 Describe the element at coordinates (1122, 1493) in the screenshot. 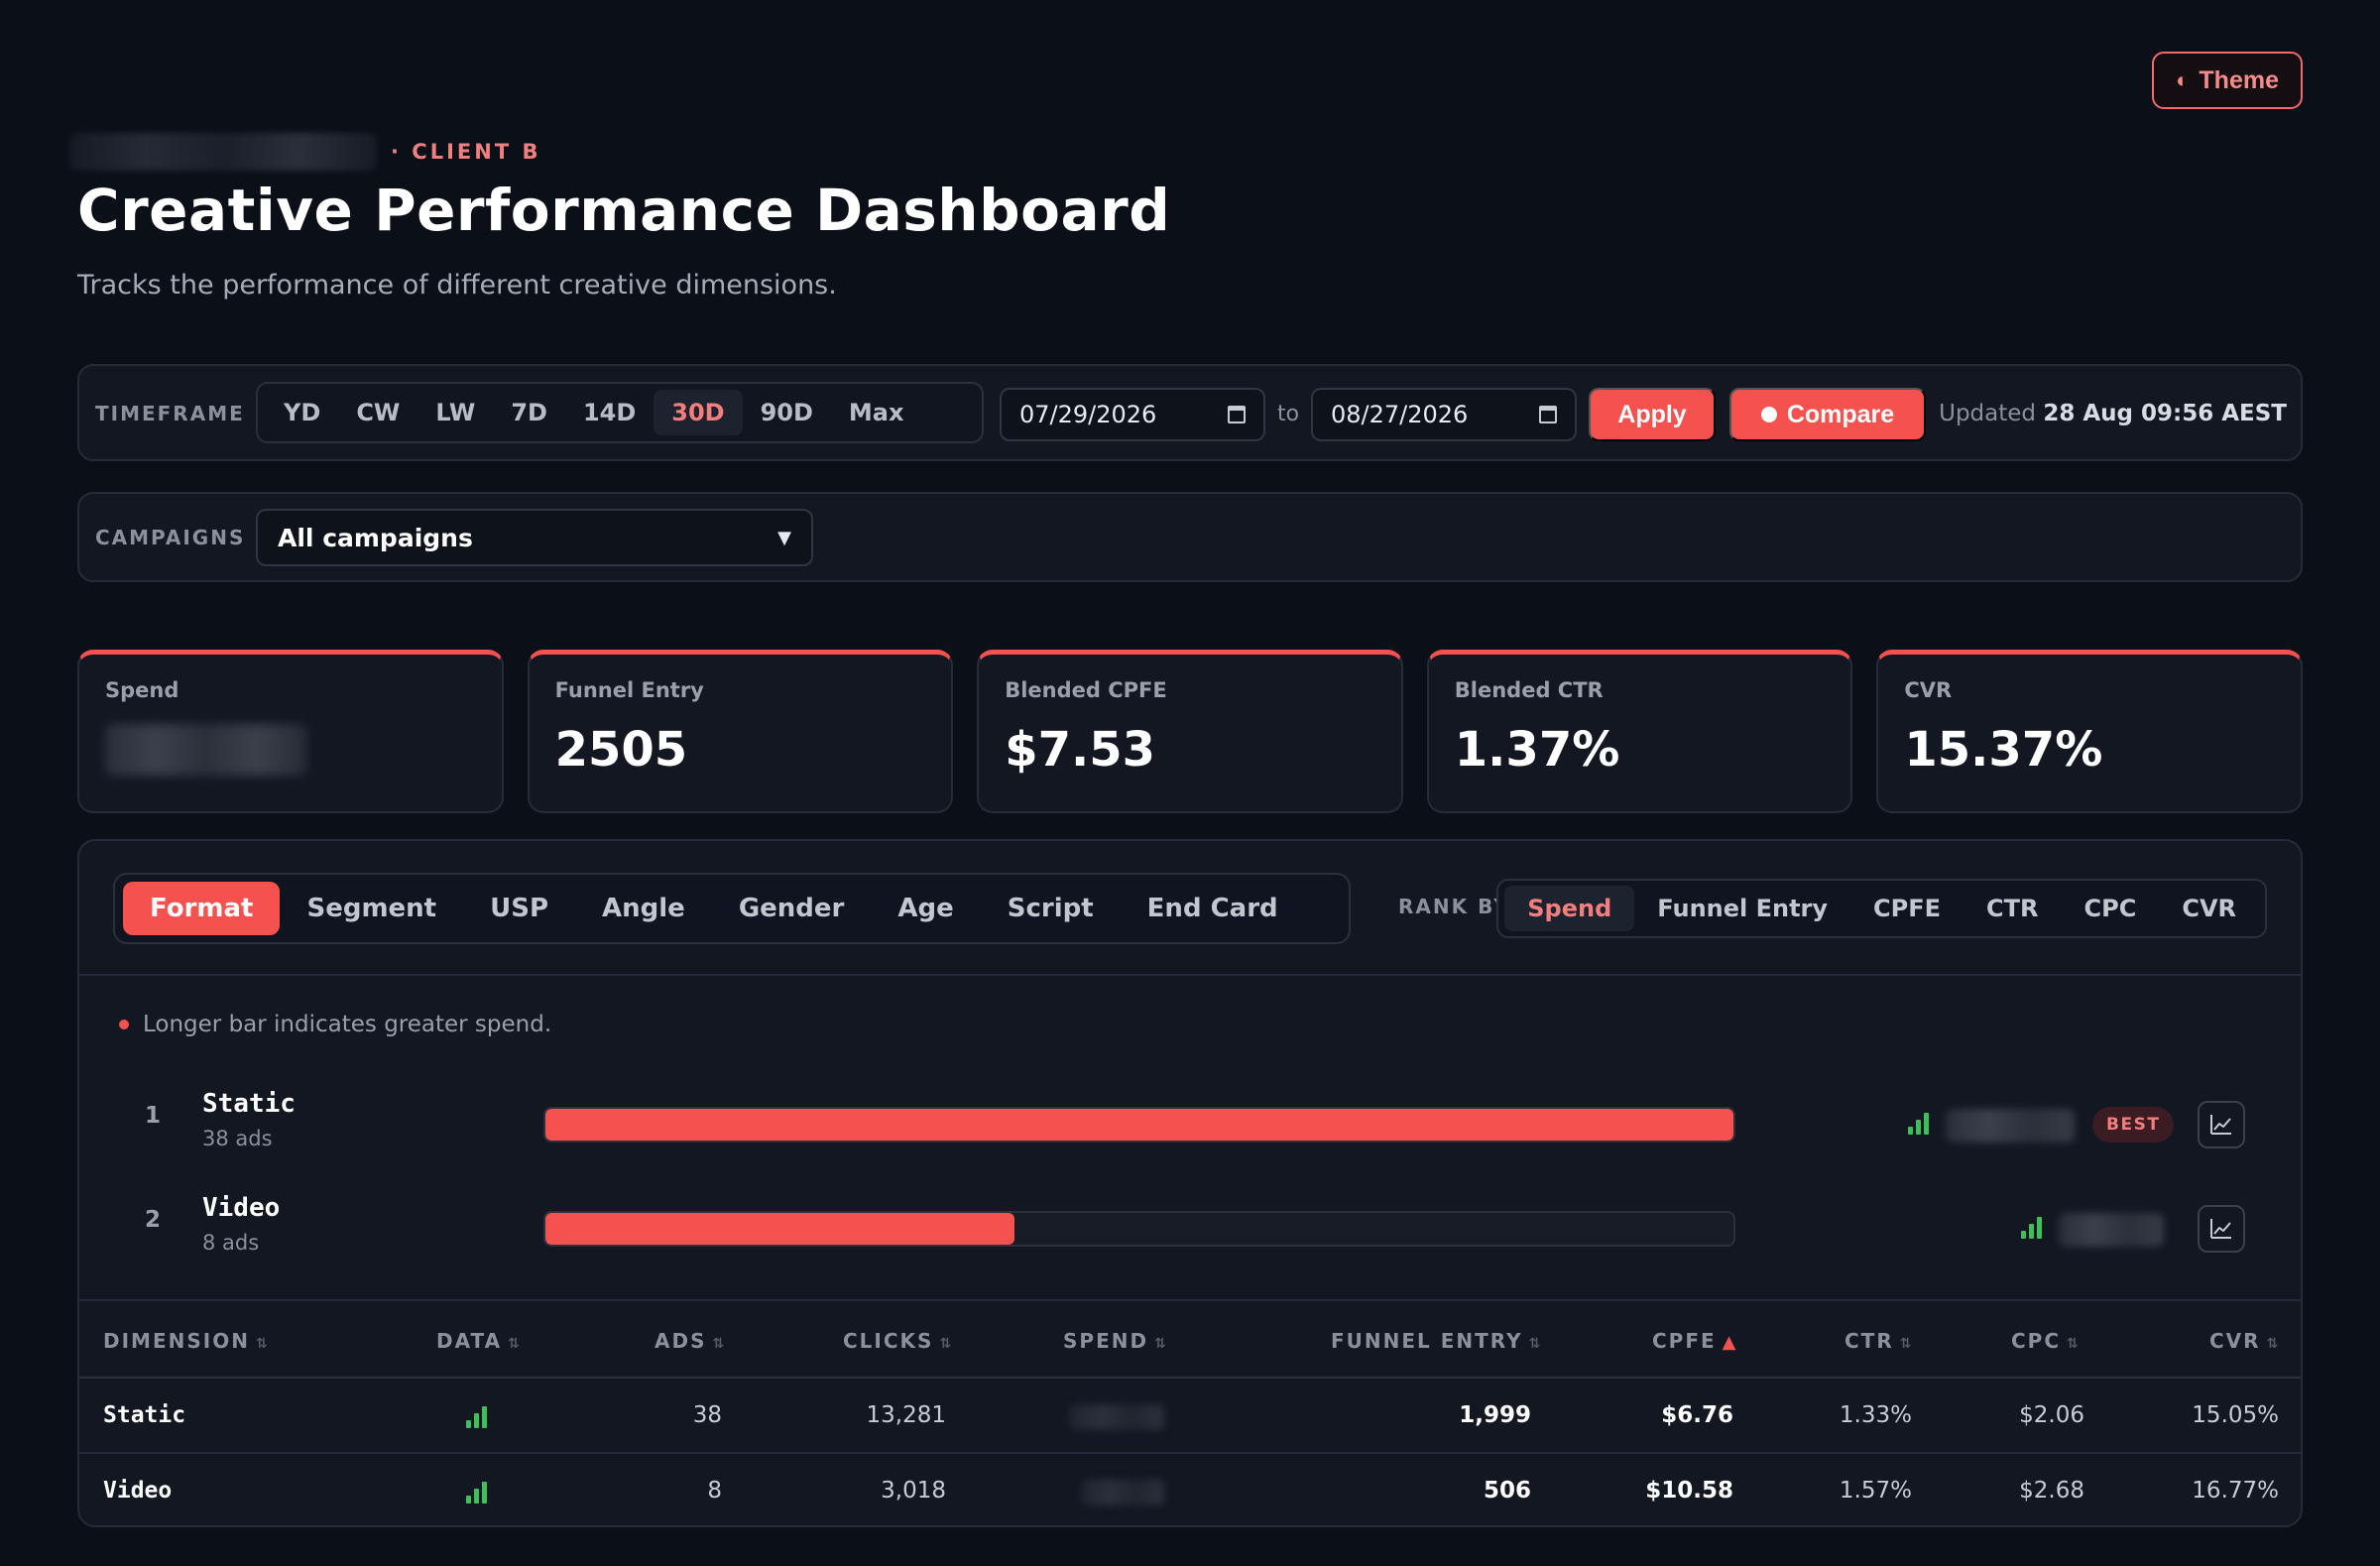

I see `redacted-spend-cell` at that location.